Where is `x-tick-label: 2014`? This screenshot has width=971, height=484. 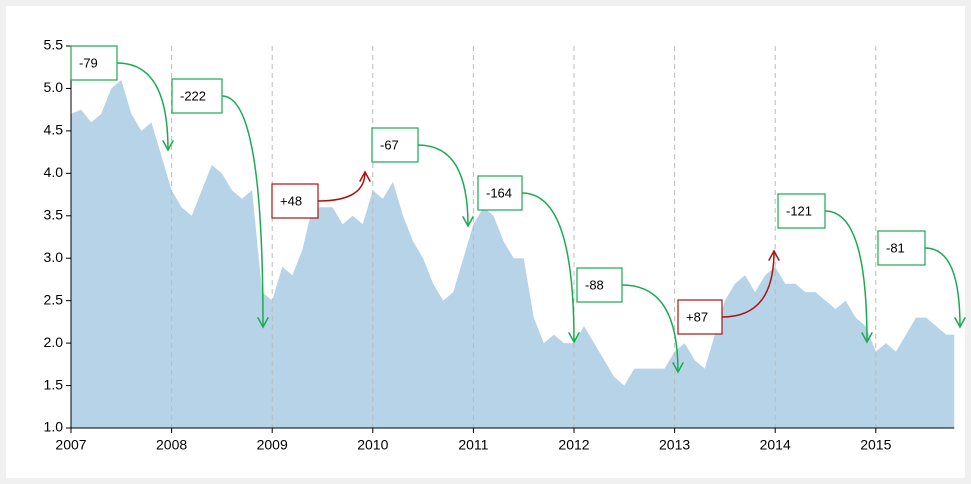 x-tick-label: 2014 is located at coordinates (775, 445).